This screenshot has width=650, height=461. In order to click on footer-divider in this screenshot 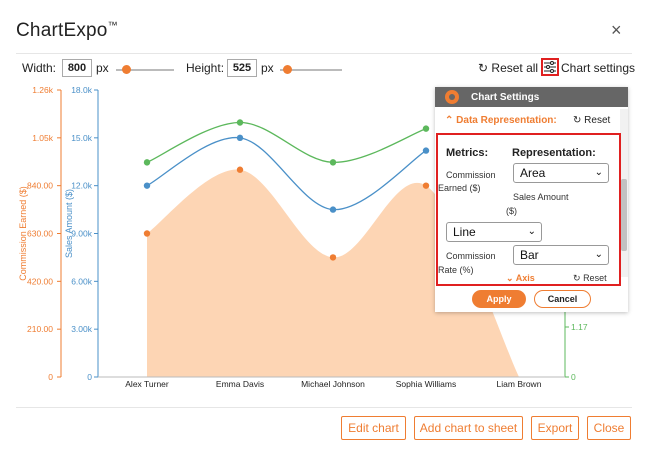, I will do `click(324, 407)`.